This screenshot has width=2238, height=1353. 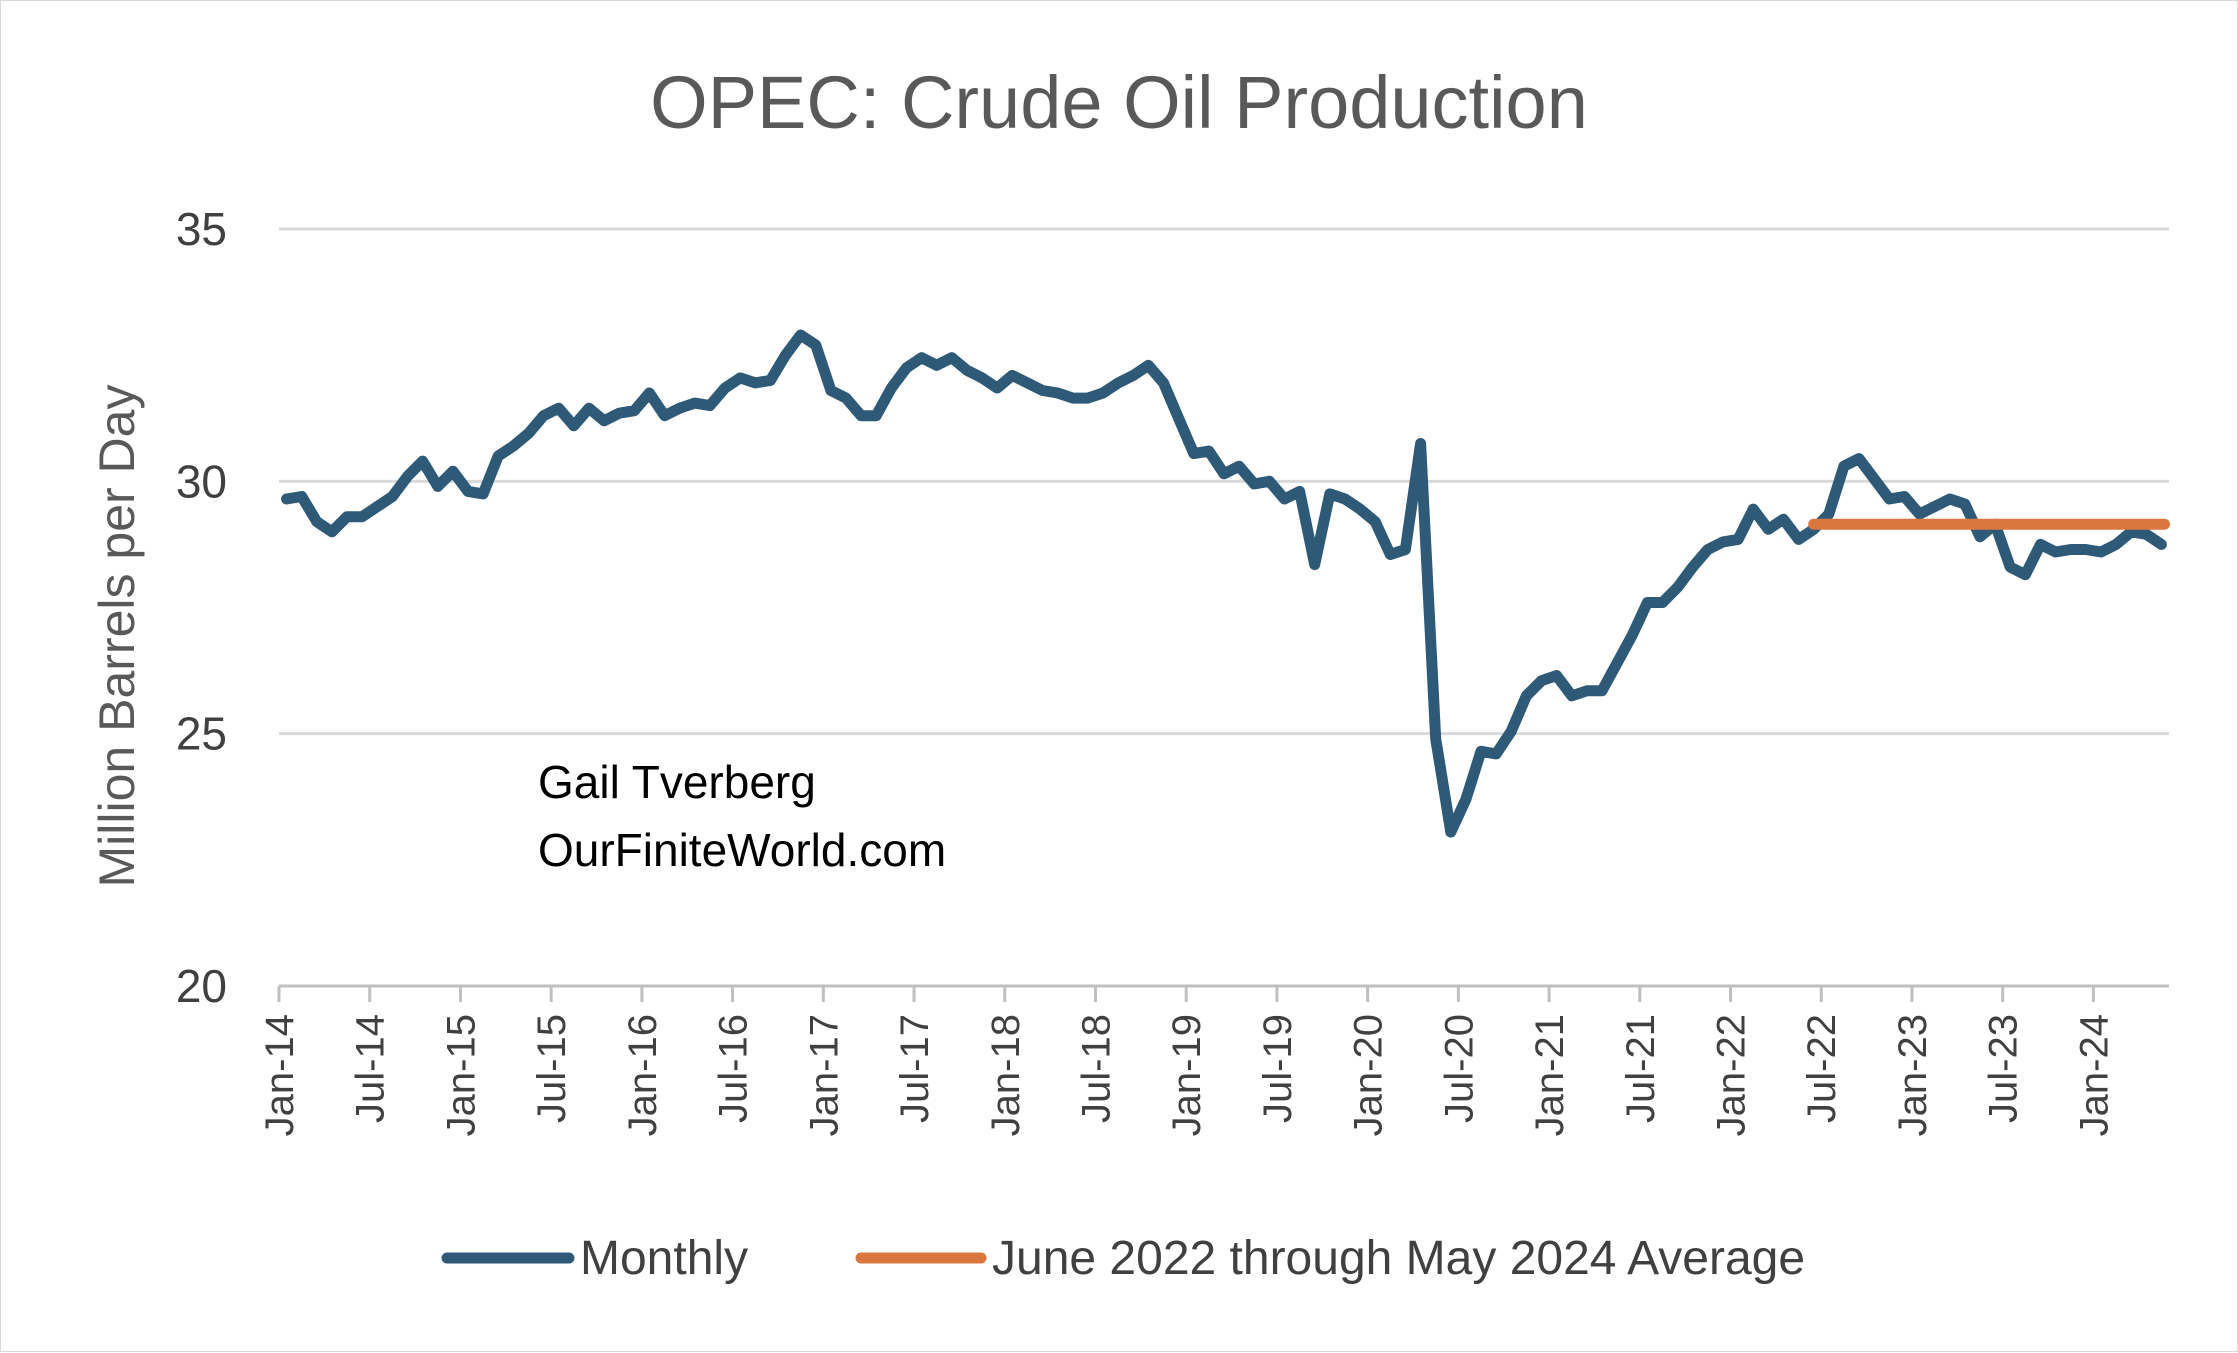 What do you see at coordinates (371, 1068) in the screenshot?
I see `x-tick-label: Jul-14` at bounding box center [371, 1068].